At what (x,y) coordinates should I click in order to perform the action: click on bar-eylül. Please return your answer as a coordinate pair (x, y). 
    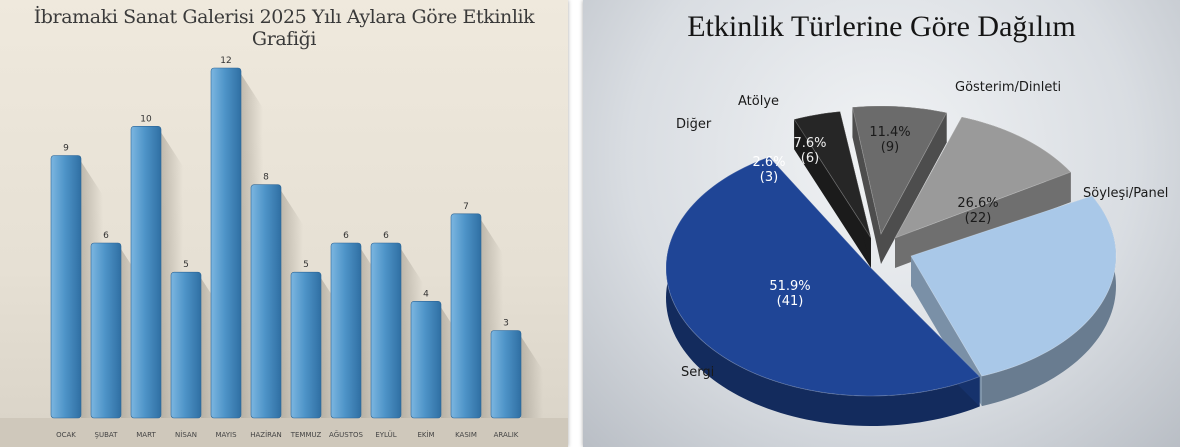
    Looking at the image, I should click on (386, 330).